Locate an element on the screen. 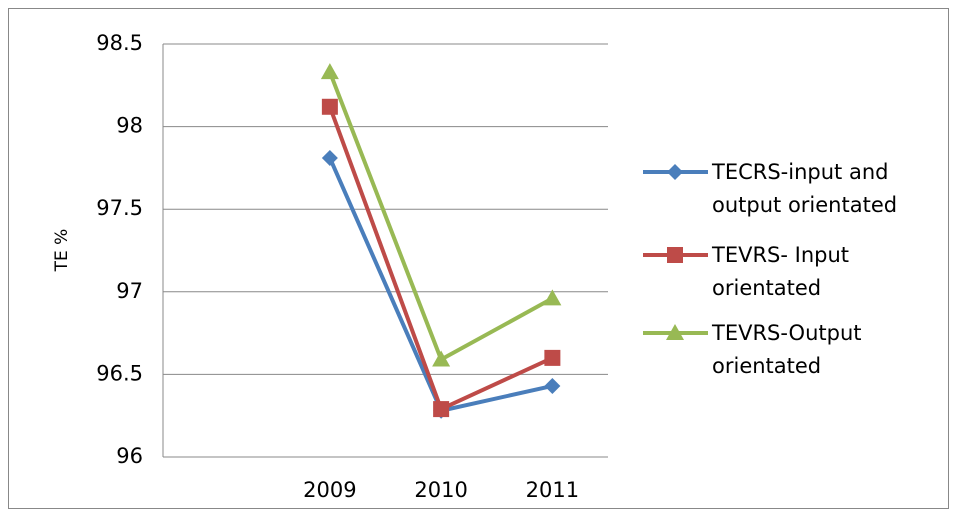 The width and height of the screenshot is (958, 516). x-tick-label: 2010 is located at coordinates (440, 490).